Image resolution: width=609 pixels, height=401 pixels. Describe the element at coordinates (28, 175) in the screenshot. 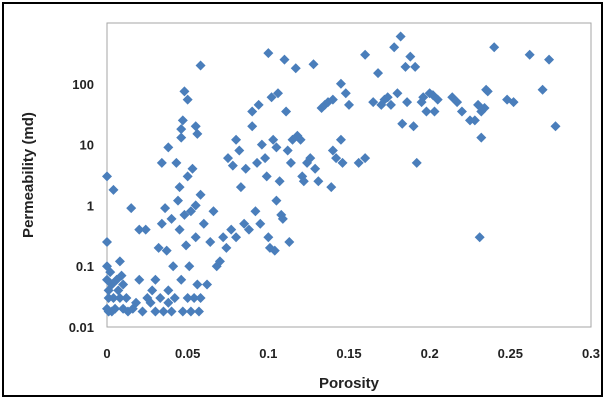

I see `y-axis-title: Permeability (md)` at that location.